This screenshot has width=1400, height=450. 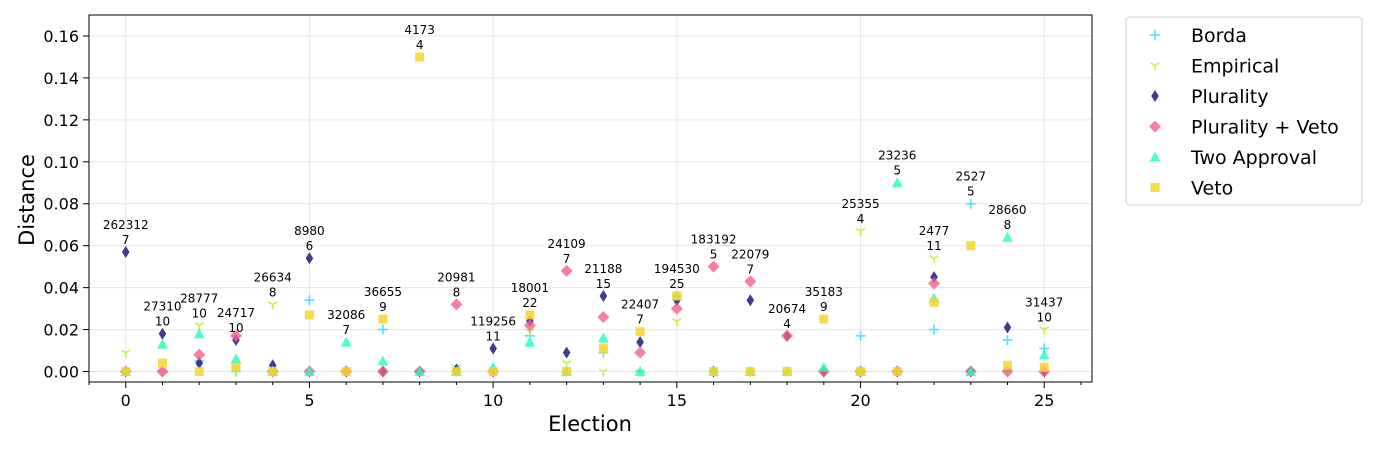 What do you see at coordinates (714, 240) in the screenshot?
I see `annotation-votes: 183192` at bounding box center [714, 240].